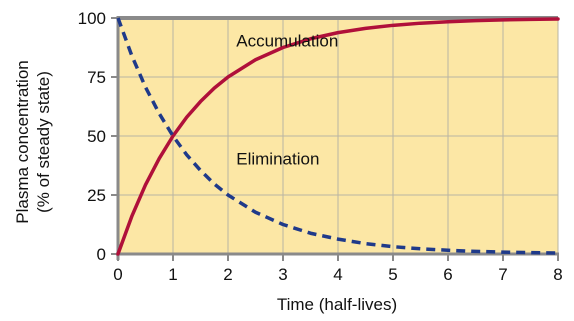  Describe the element at coordinates (392, 274) in the screenshot. I see `x-tick-label: 5` at that location.